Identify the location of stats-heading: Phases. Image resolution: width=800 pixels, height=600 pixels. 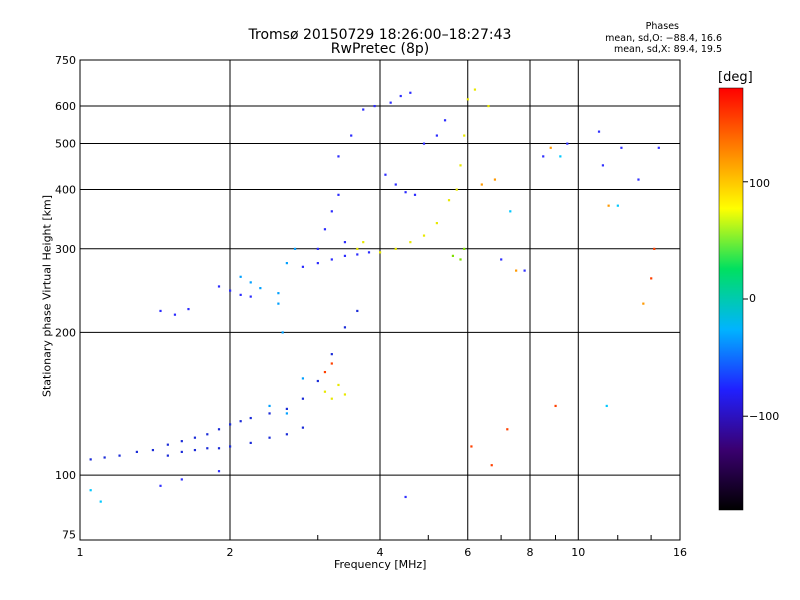
(662, 26).